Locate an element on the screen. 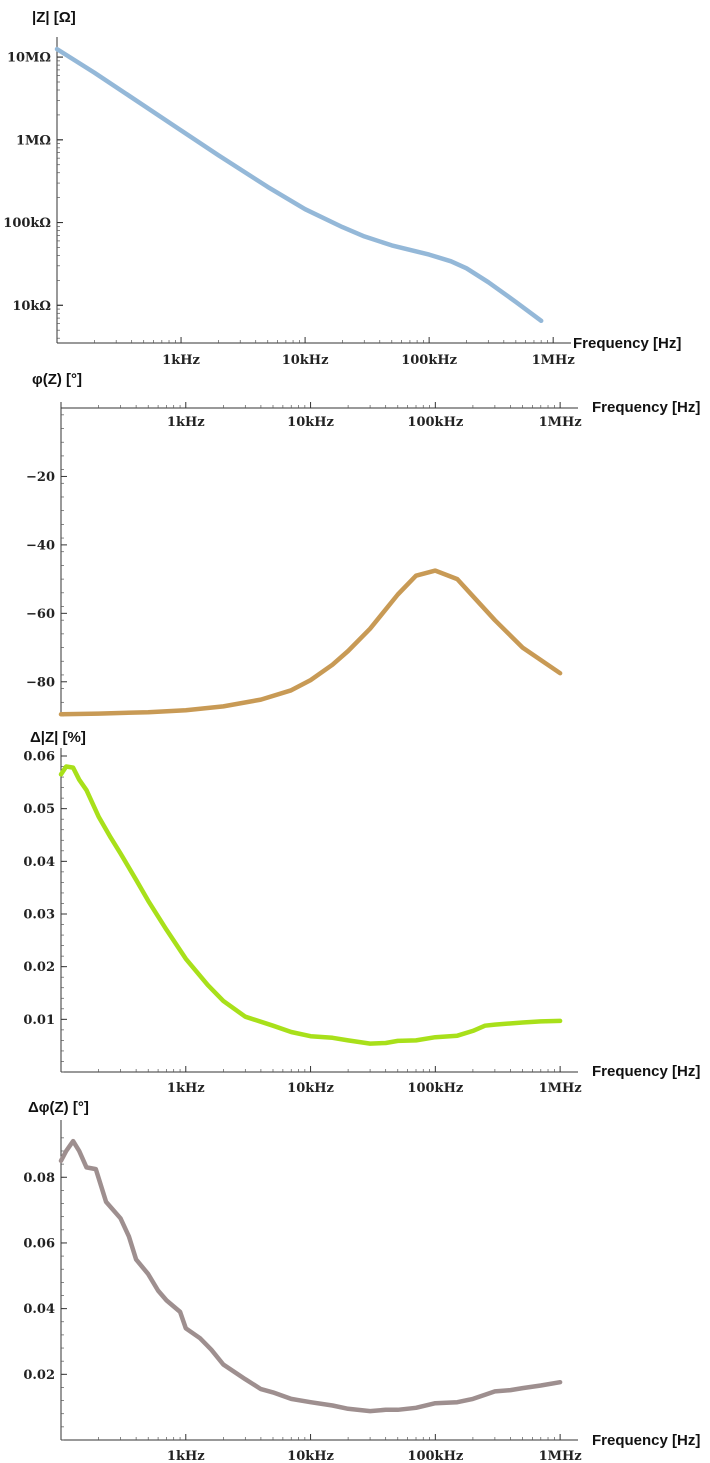 This screenshot has width=710, height=1463. y-tick-label: 0.08 is located at coordinates (39, 1178).